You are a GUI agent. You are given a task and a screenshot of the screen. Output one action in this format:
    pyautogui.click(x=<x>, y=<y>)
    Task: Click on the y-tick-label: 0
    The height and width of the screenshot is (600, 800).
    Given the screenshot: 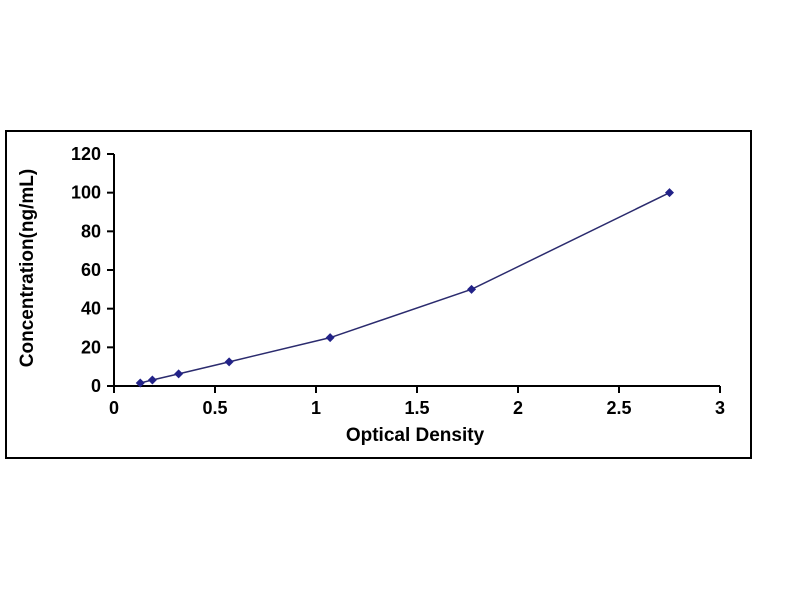 What is the action you would take?
    pyautogui.click(x=96, y=386)
    